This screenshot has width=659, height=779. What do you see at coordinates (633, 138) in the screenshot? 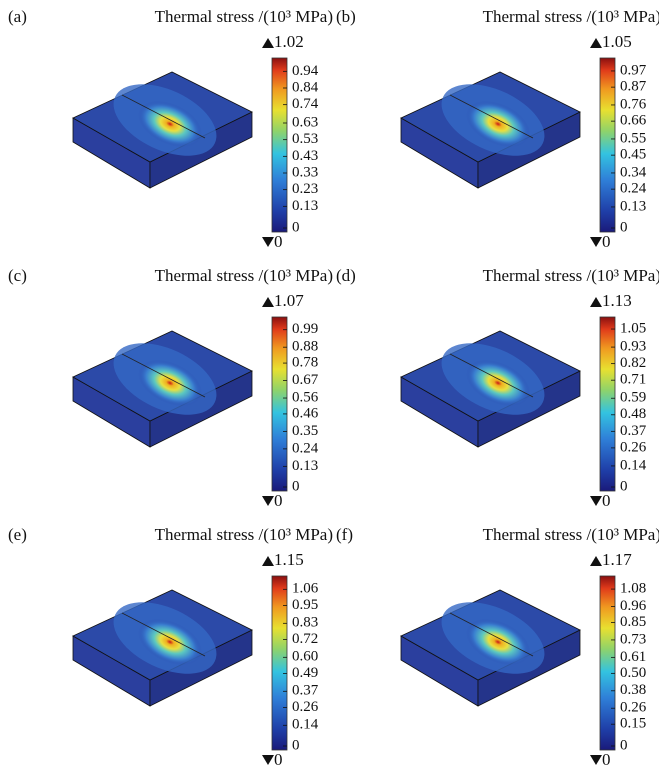
I see `colorbar-tick-label: 0.55` at bounding box center [633, 138].